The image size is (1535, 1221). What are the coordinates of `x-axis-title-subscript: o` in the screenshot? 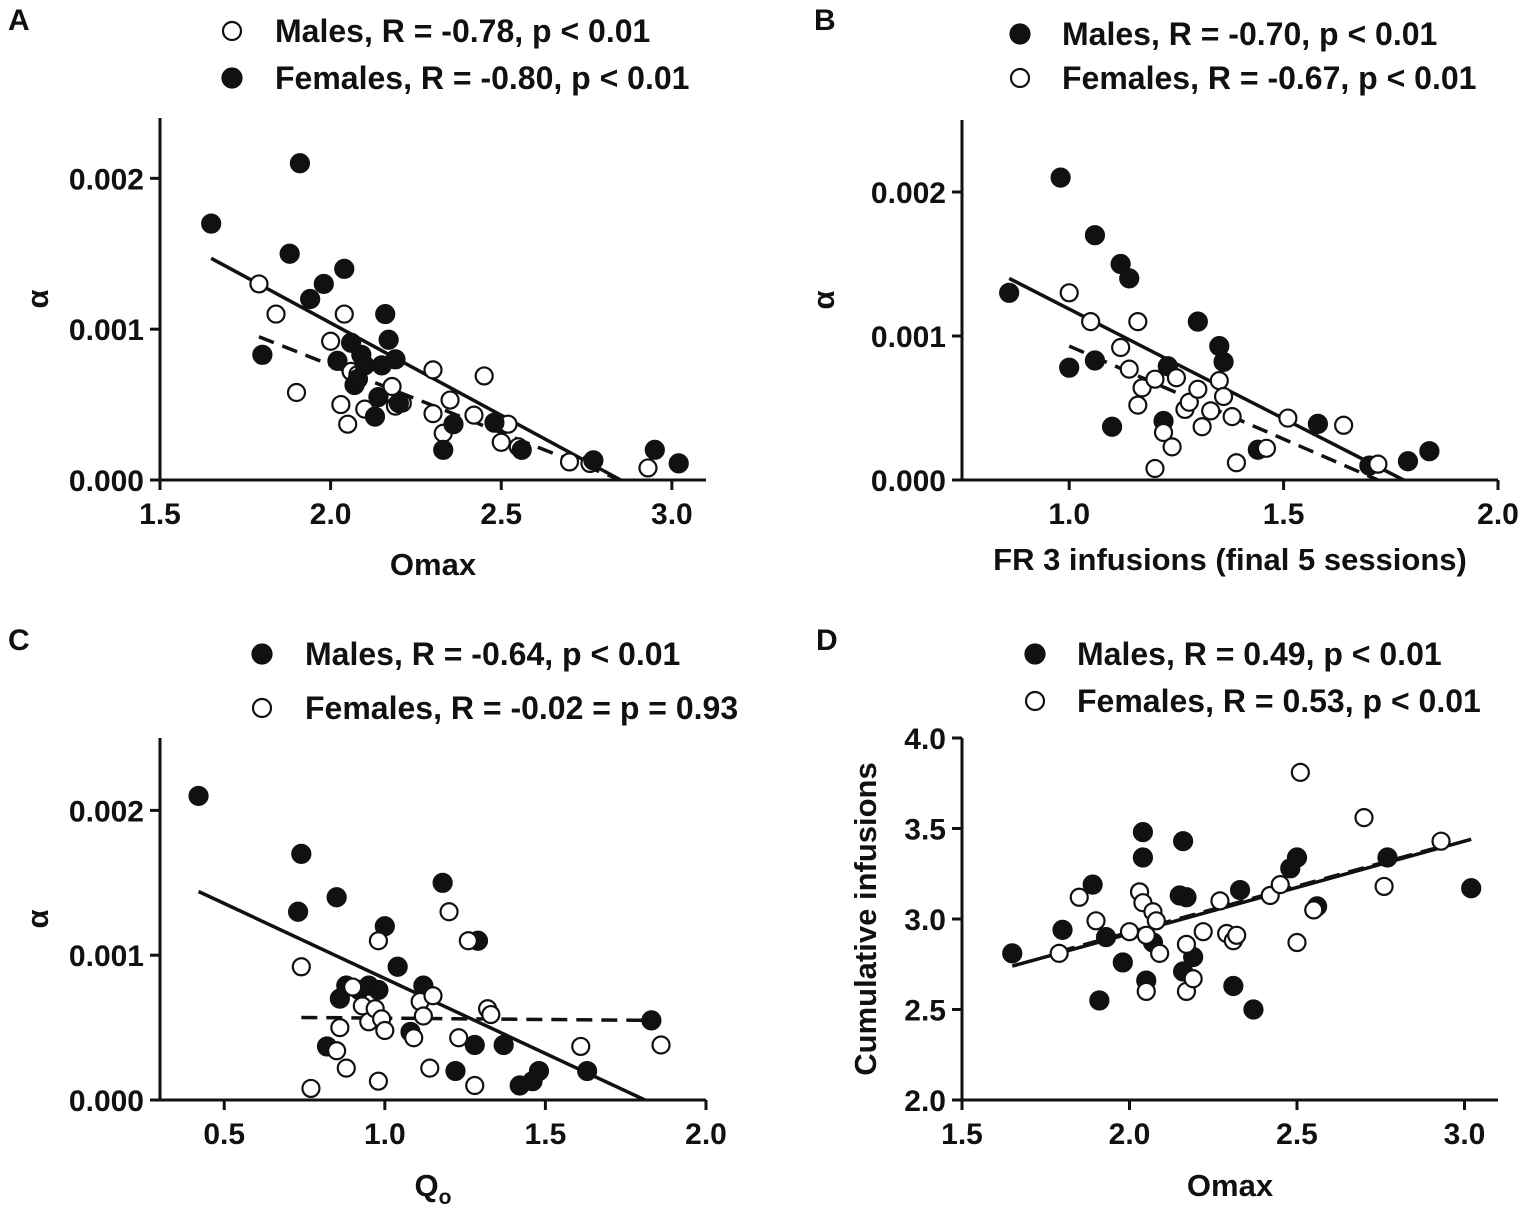 It's located at (445, 1197).